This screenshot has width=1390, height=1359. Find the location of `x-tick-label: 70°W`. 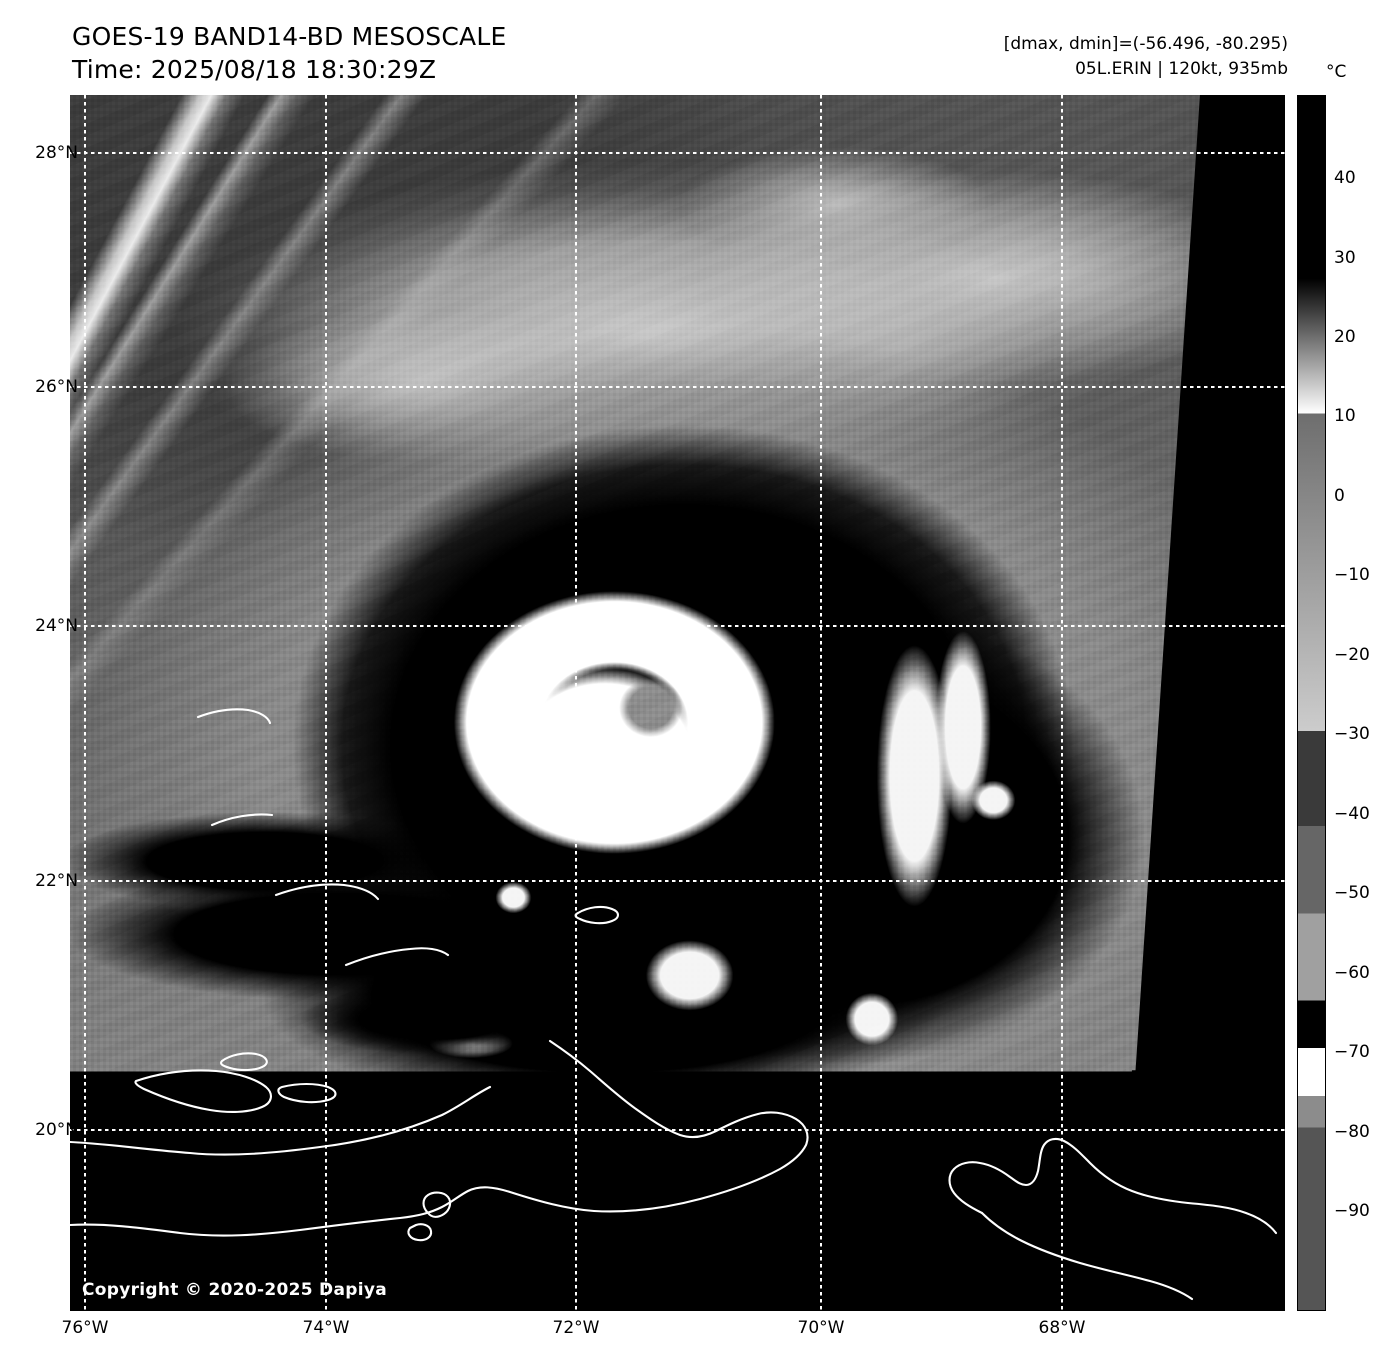

x-tick-label: 70°W is located at coordinates (821, 1328).